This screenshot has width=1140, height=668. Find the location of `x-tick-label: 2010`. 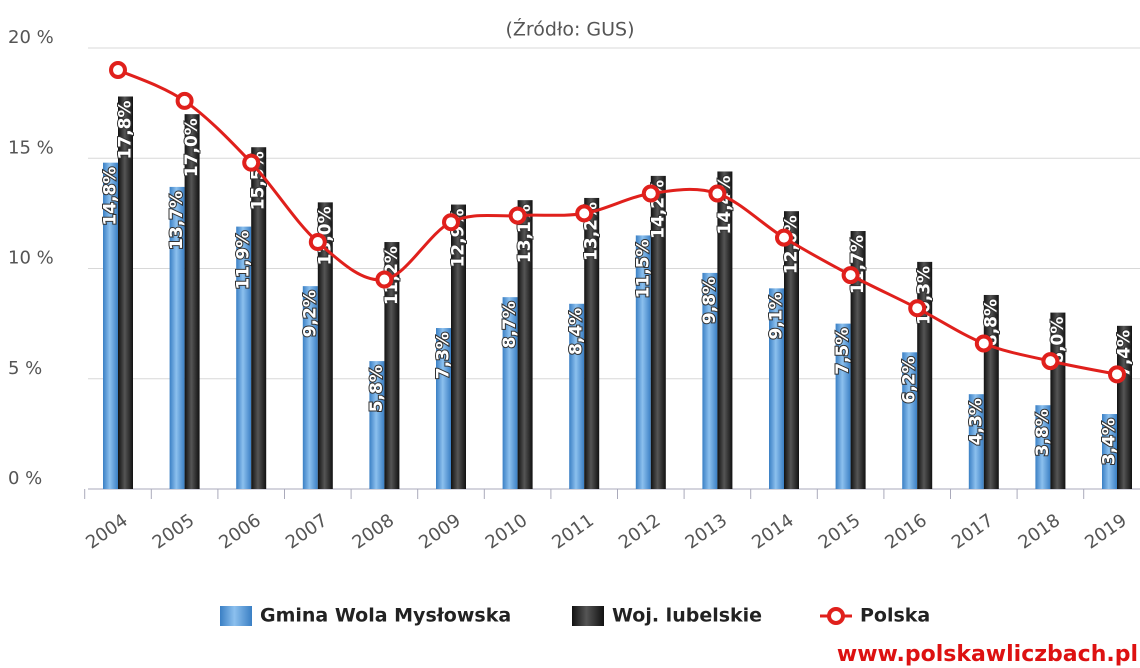

x-tick-label: 2010 is located at coordinates (507, 531).